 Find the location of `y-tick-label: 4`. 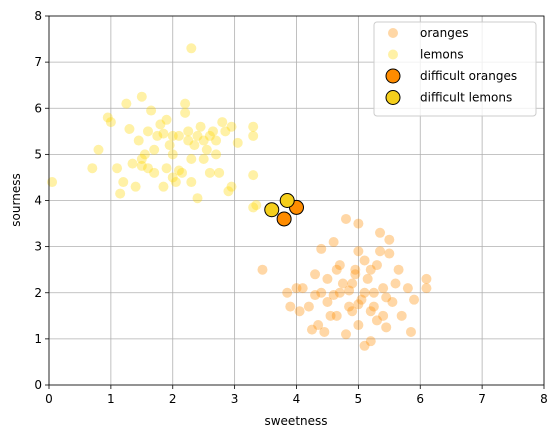

y-tick-label: 4 is located at coordinates (38, 201).